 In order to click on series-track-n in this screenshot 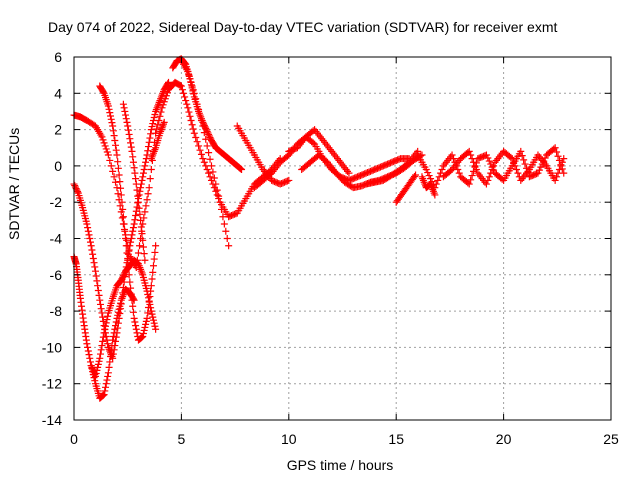, I will do `click(491, 168)`.